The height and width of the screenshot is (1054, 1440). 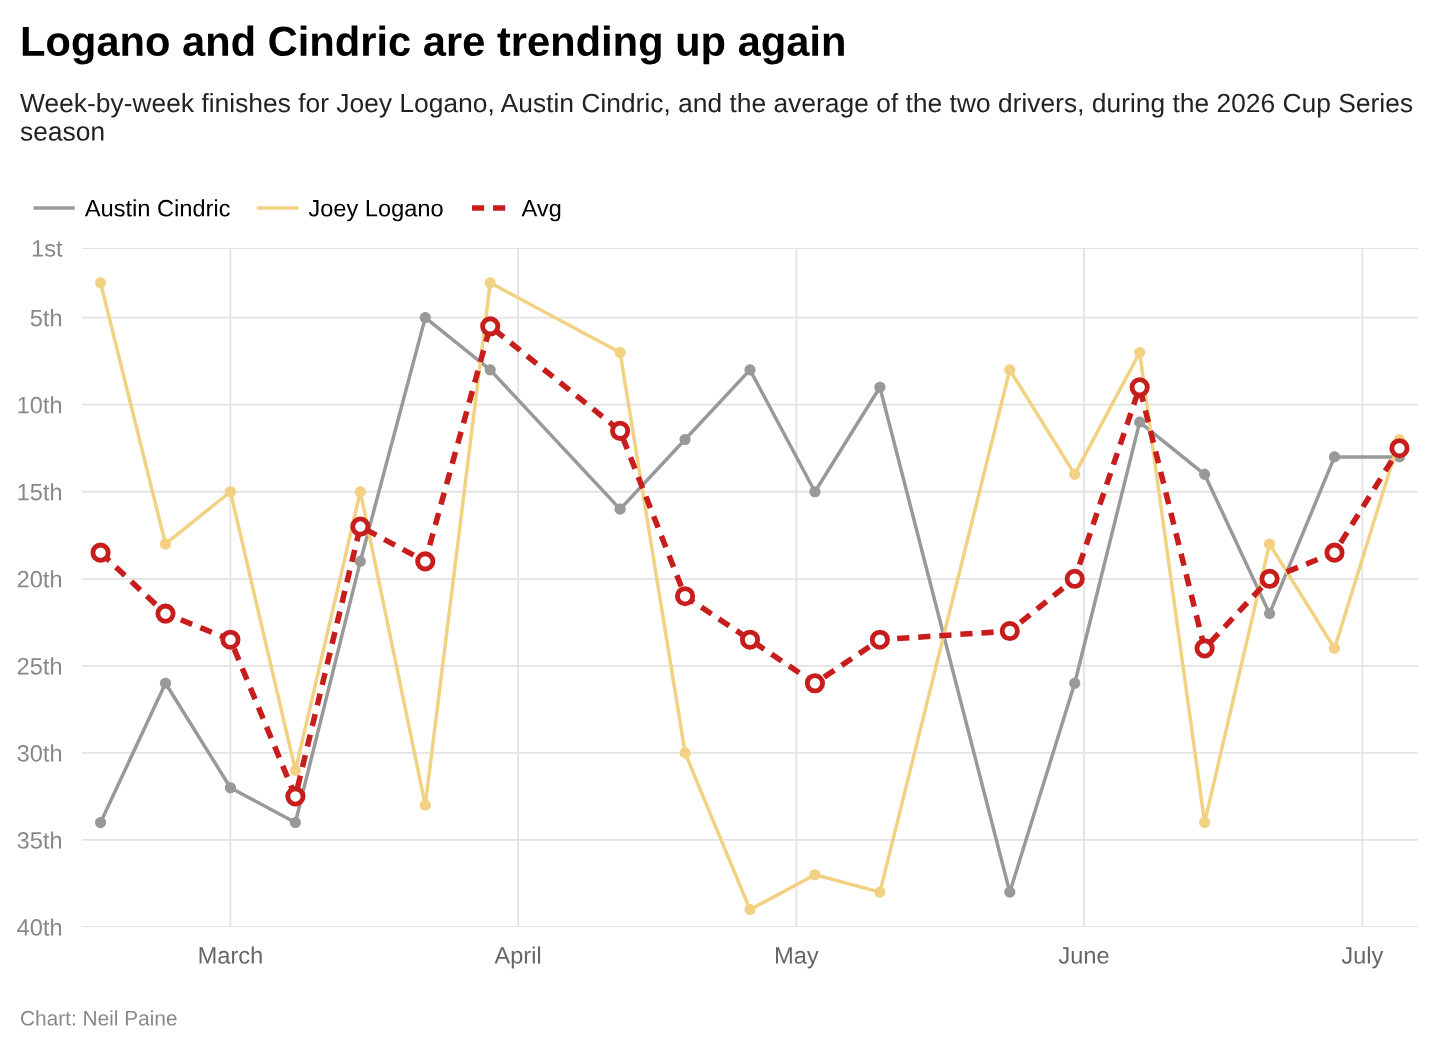 What do you see at coordinates (40, 492) in the screenshot?
I see `y-tick-label: 15th` at bounding box center [40, 492].